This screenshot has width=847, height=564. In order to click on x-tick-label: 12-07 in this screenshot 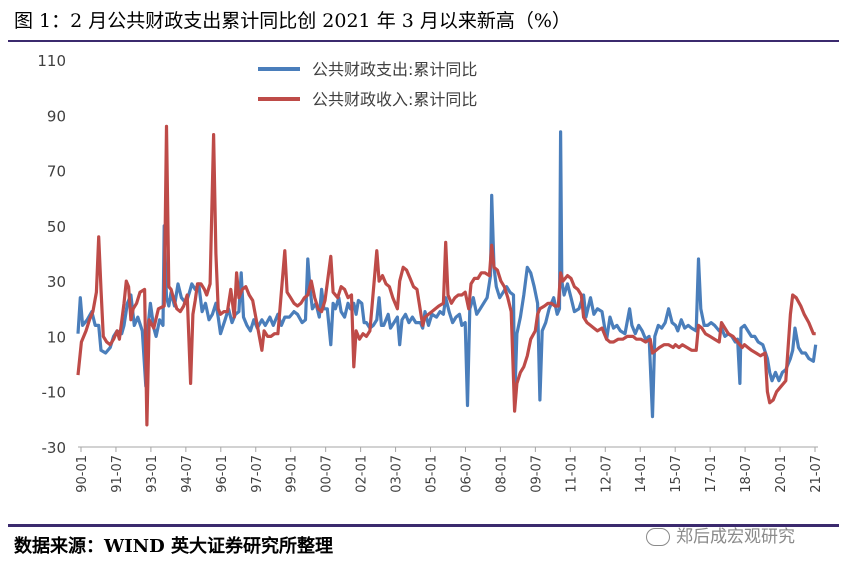, I will do `click(606, 474)`.